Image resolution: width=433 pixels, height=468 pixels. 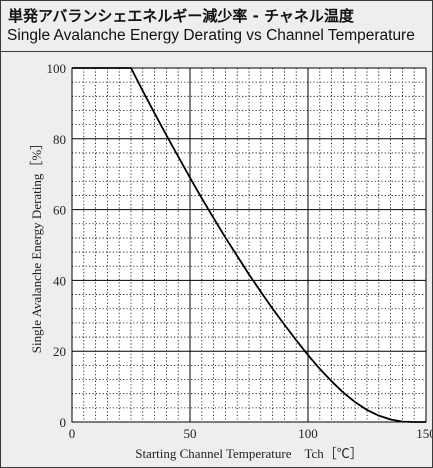 I want to click on y-tick-label: 20, so click(x=59, y=351).